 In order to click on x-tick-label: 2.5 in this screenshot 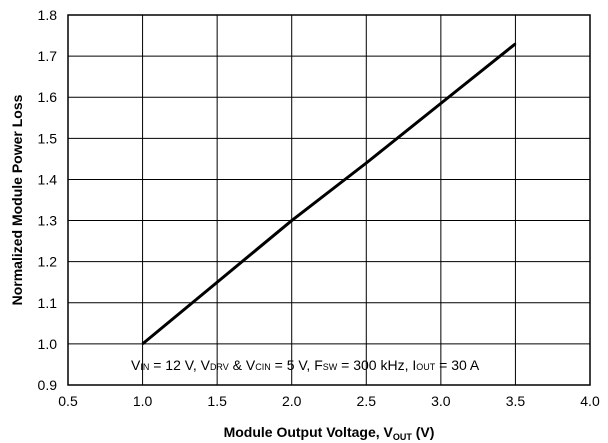, I will do `click(367, 401)`.